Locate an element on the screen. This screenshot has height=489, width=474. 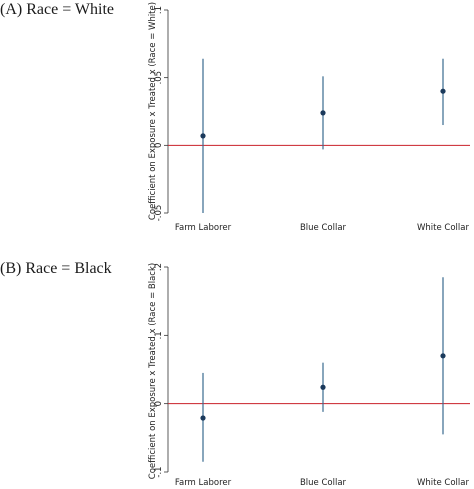
panel-b-category-label: White Collar is located at coordinates (443, 483).